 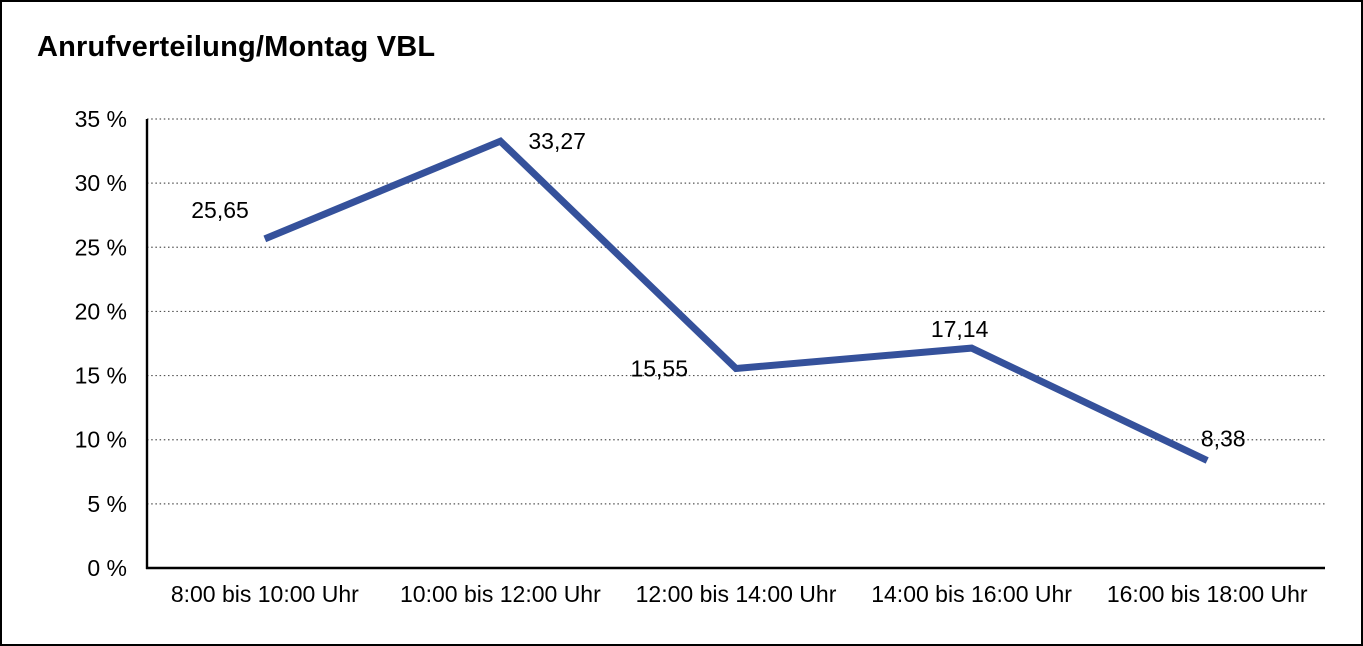 What do you see at coordinates (101, 247) in the screenshot?
I see `y-axis-tick-label: 25 %` at bounding box center [101, 247].